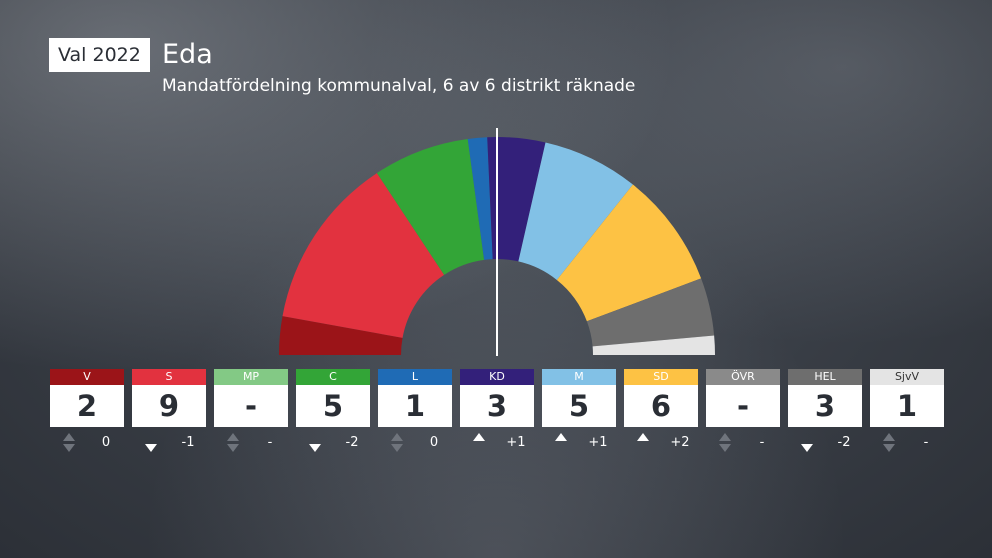 Image resolution: width=992 pixels, height=558 pixels. What do you see at coordinates (363, 255) in the screenshot?
I see `arc-segment-s` at bounding box center [363, 255].